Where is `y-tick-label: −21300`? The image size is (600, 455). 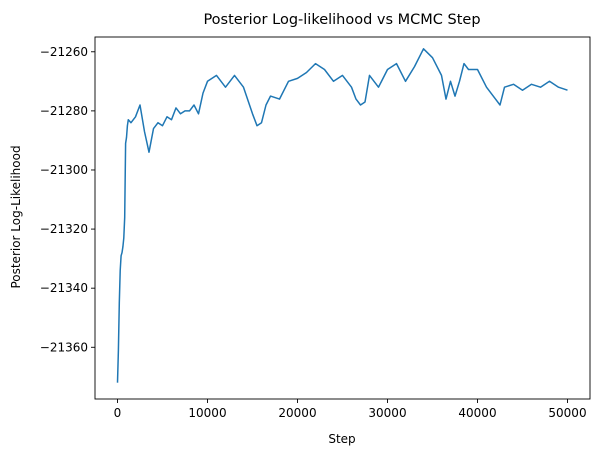
y-tick-label: −21300 is located at coordinates (64, 170).